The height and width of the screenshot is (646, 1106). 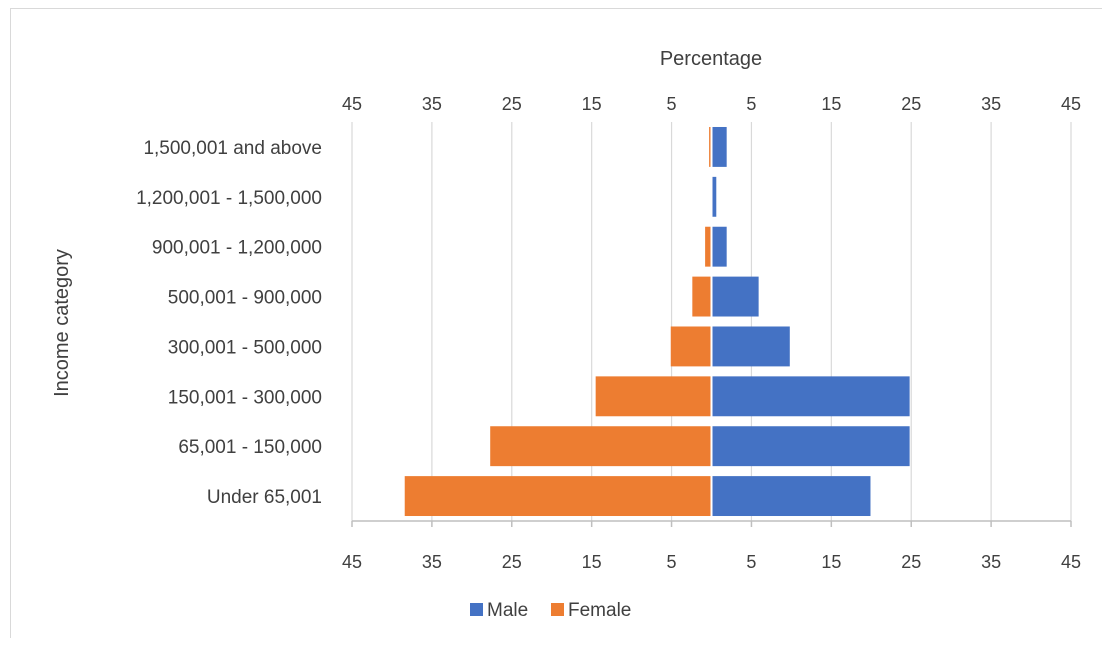 I want to click on legend-label: Female, so click(x=599, y=610).